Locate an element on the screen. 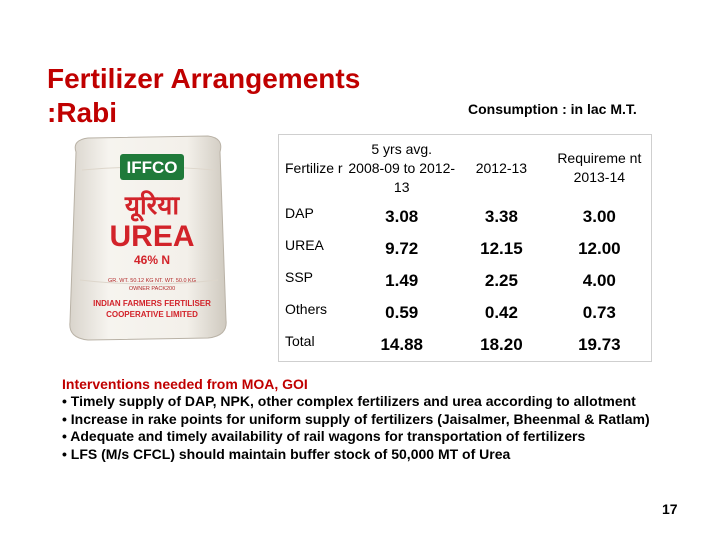  bag-maker-line2: COOPERATIVE LIMITED is located at coordinates (152, 314).